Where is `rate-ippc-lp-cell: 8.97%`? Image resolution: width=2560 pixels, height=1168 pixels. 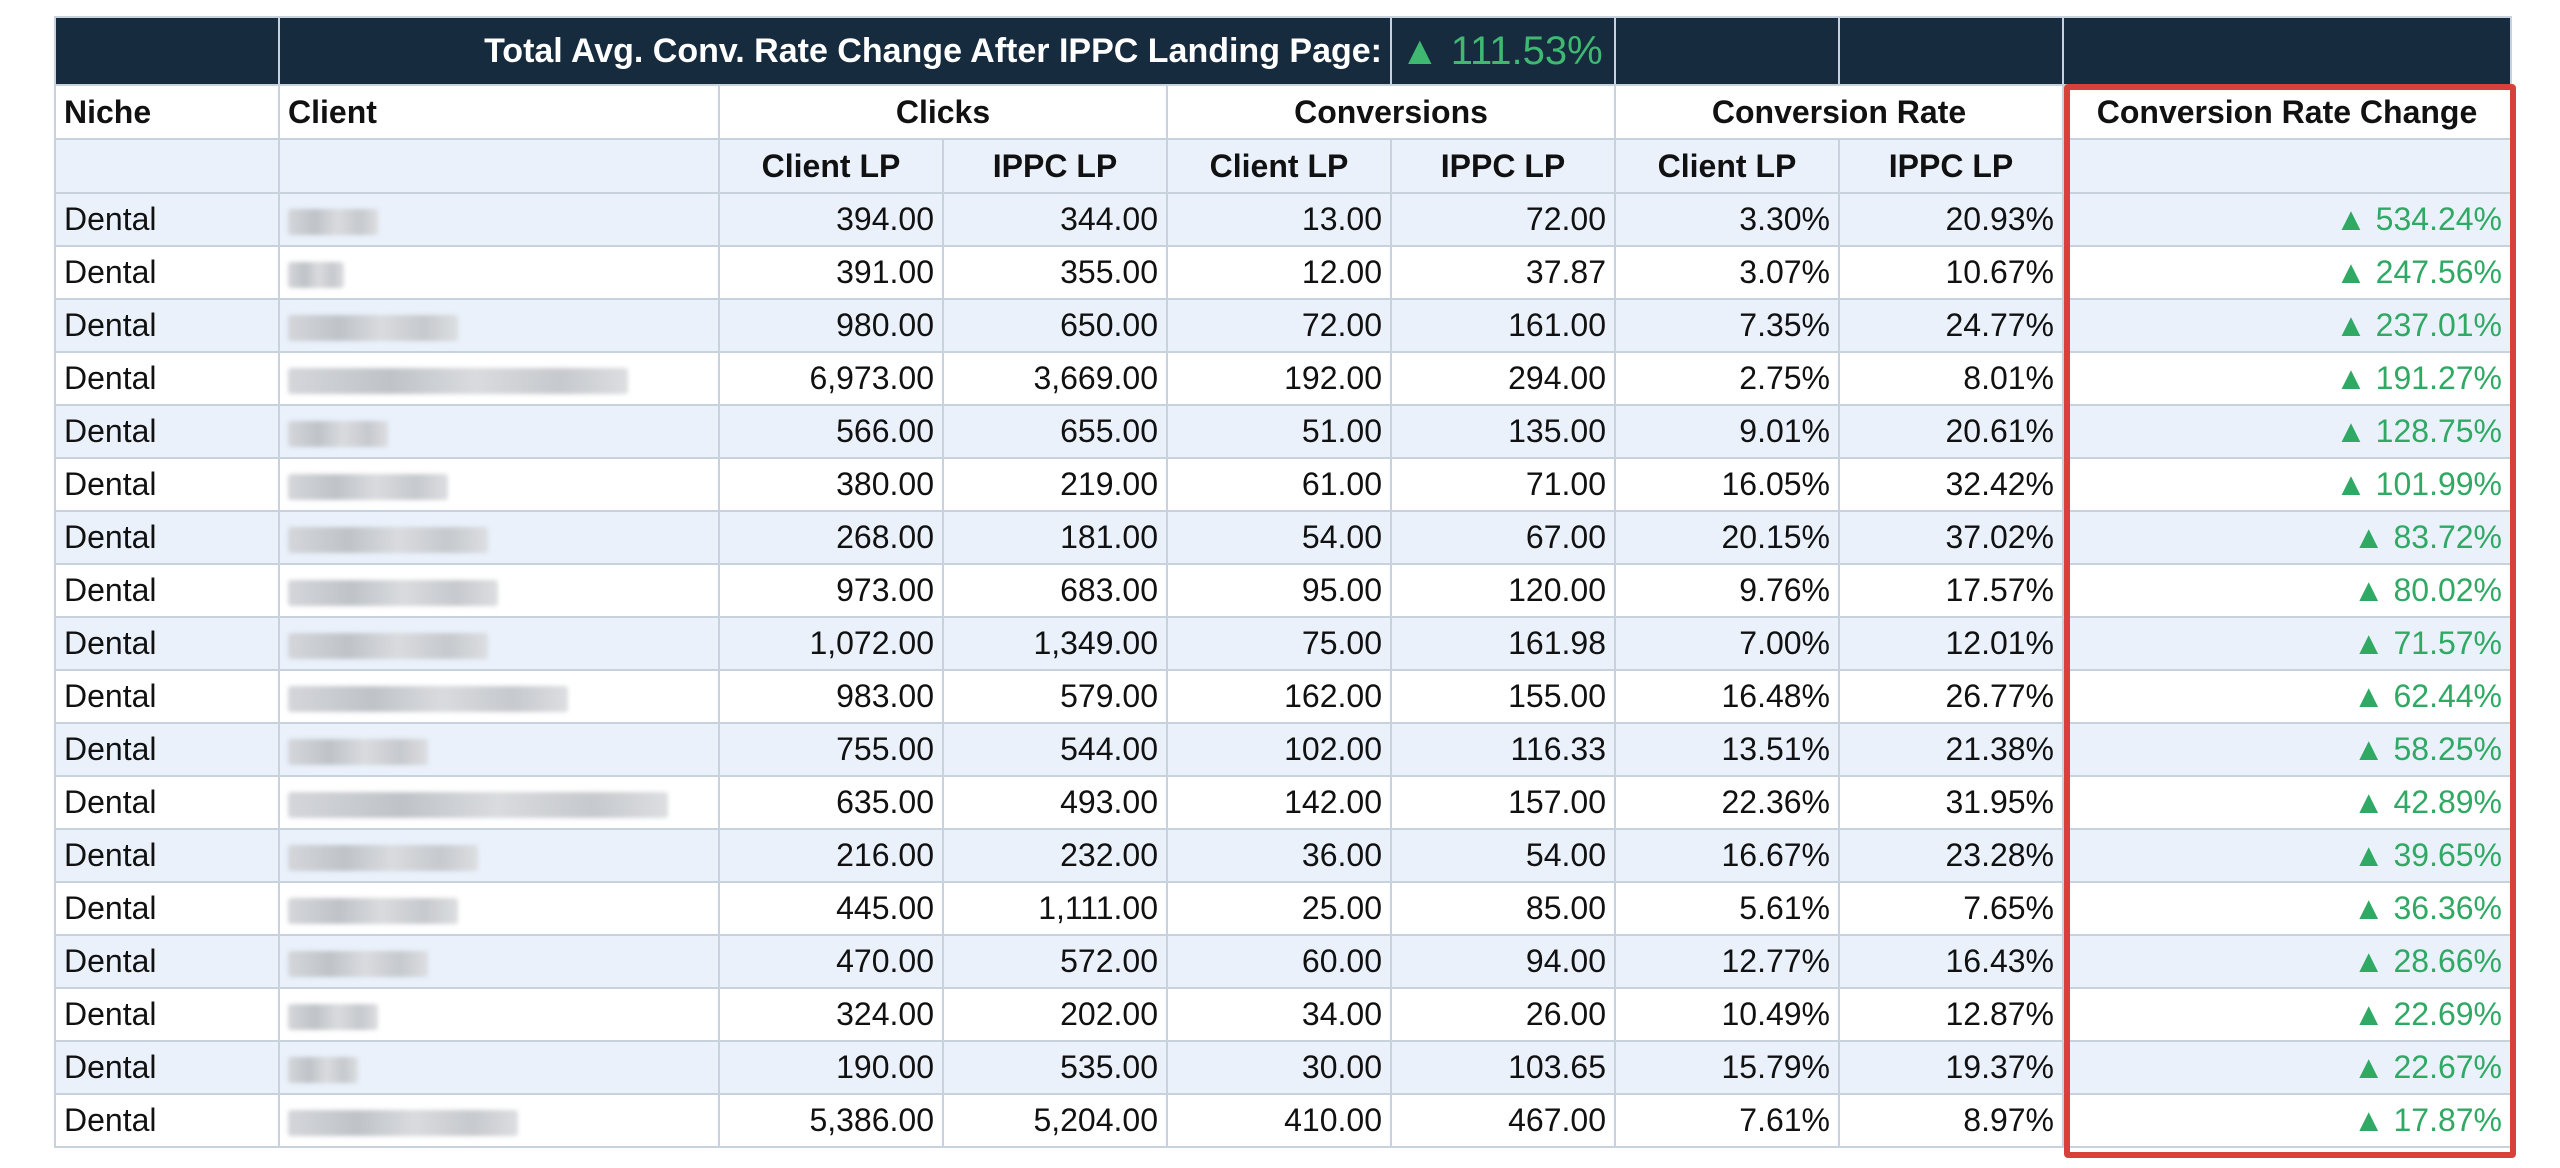 rate-ippc-lp-cell: 8.97% is located at coordinates (1951, 1120).